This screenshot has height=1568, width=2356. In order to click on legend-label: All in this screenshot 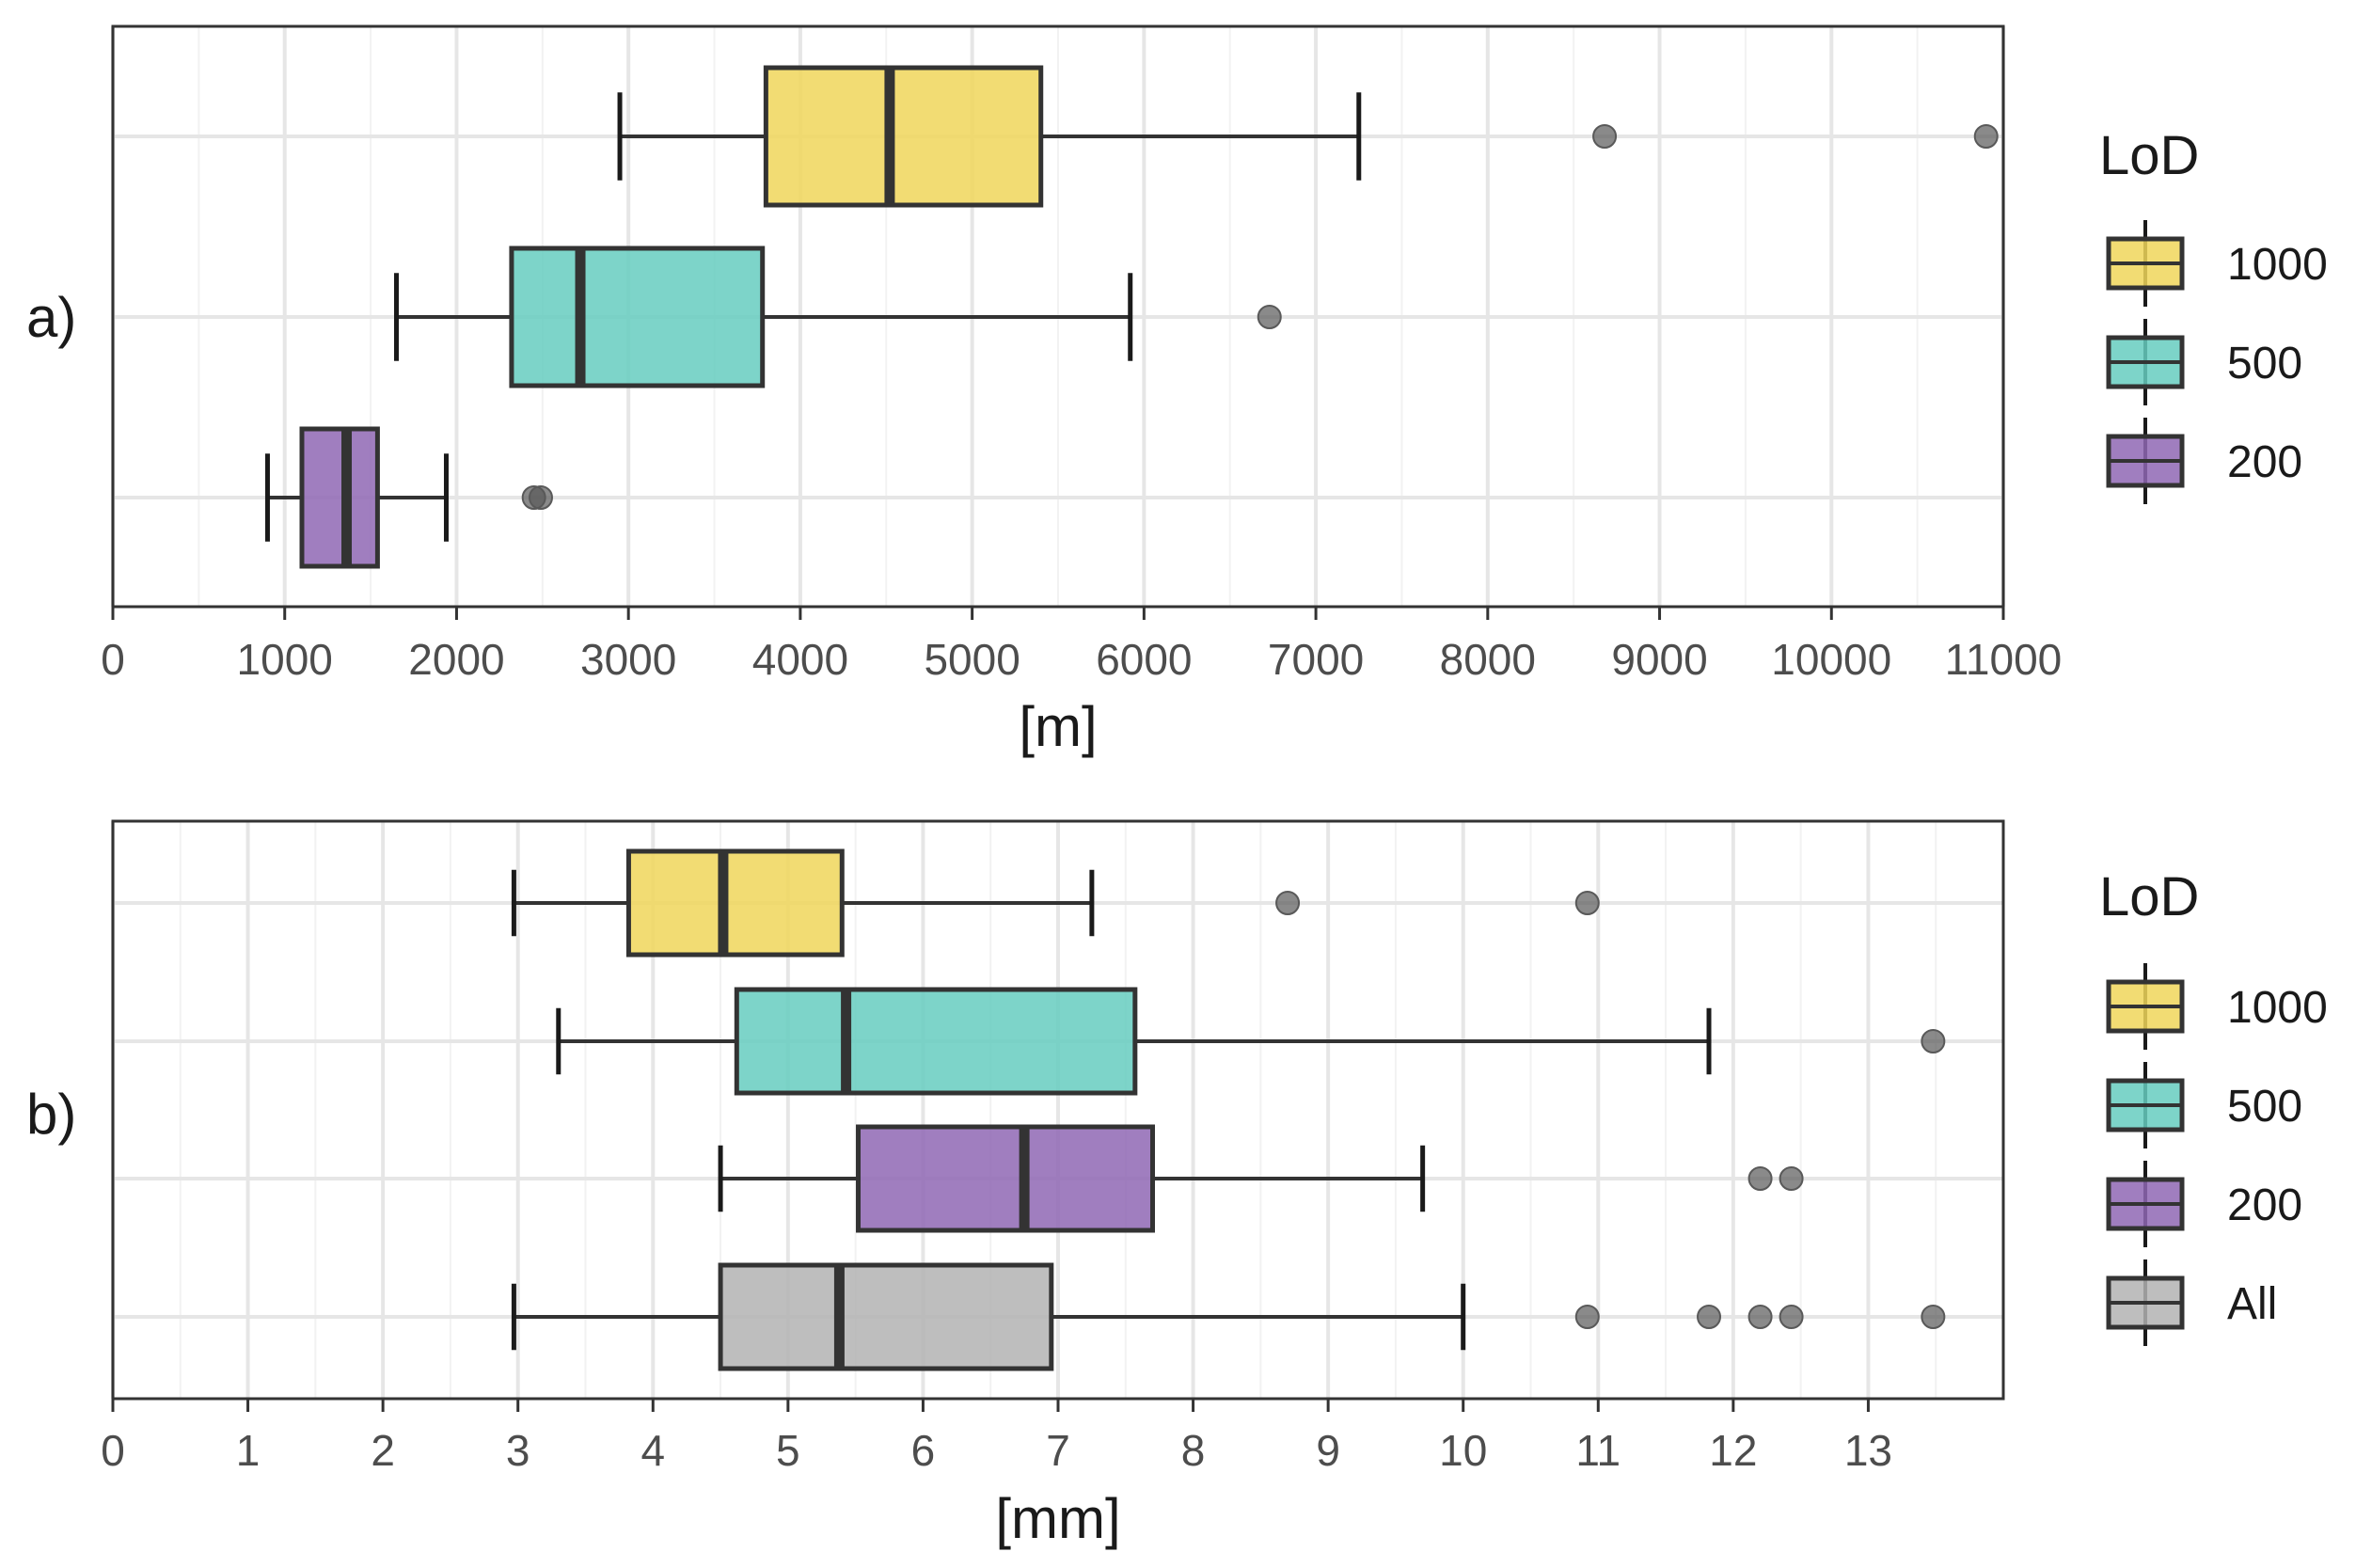, I will do `click(2252, 1304)`.